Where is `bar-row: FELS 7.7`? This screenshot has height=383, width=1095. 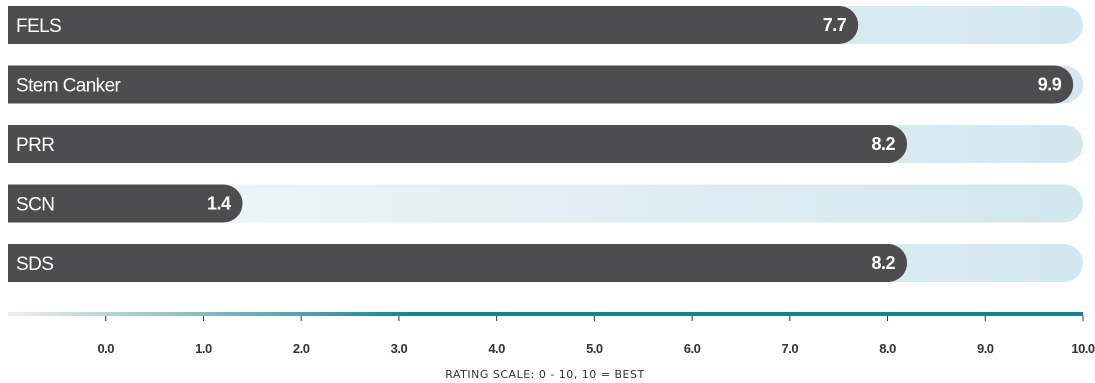
bar-row: FELS 7.7 is located at coordinates (545, 25).